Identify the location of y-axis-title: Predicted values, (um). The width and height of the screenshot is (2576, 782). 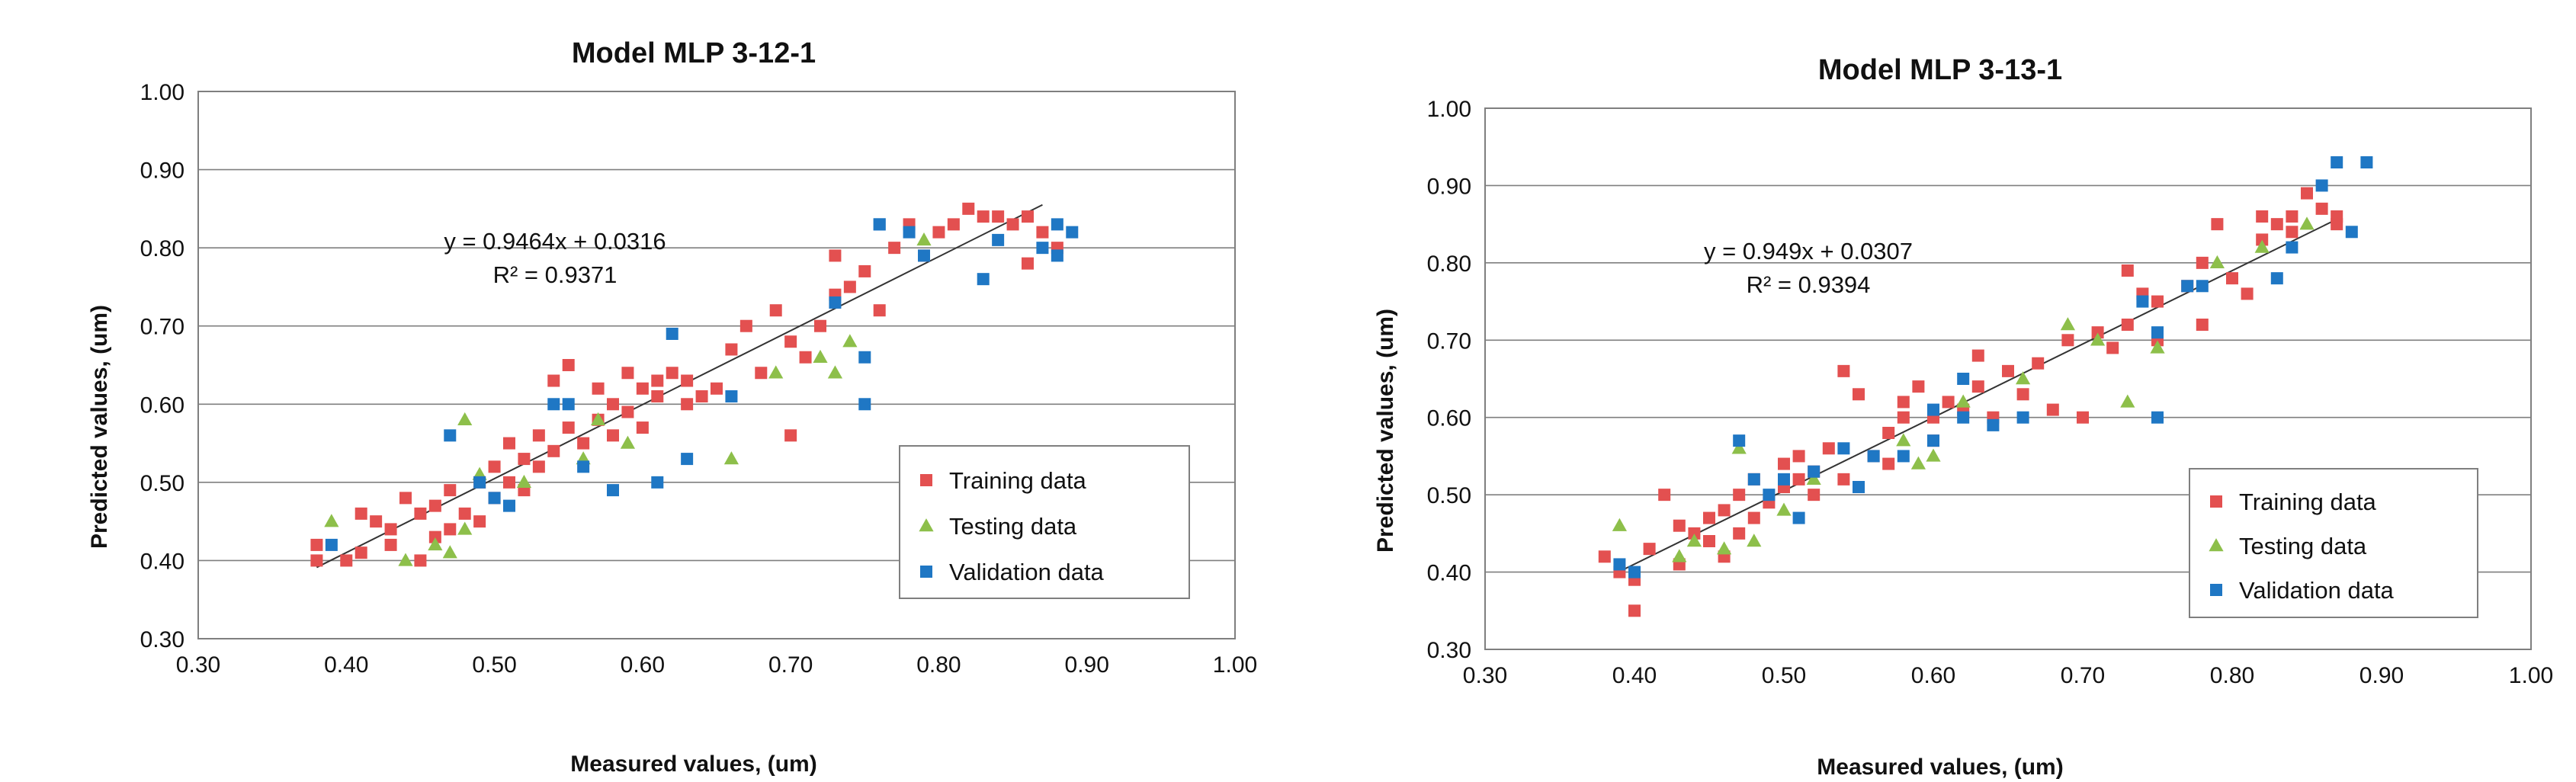
(1385, 431).